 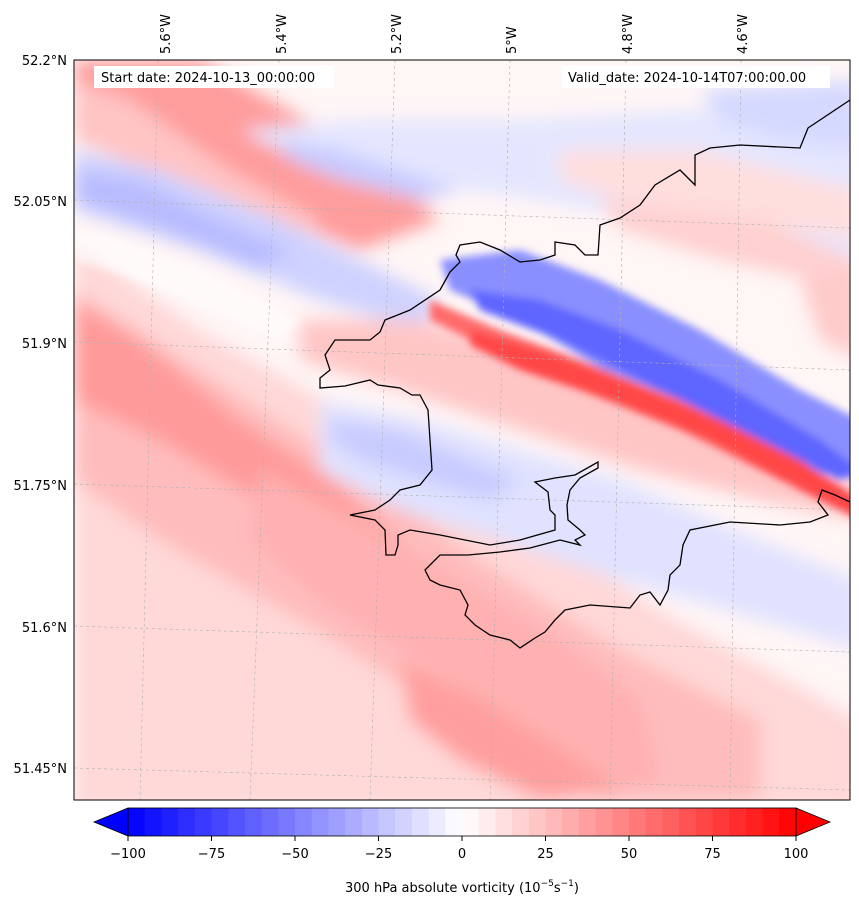 I want to click on lat-label: 51.45°N, so click(x=40, y=769).